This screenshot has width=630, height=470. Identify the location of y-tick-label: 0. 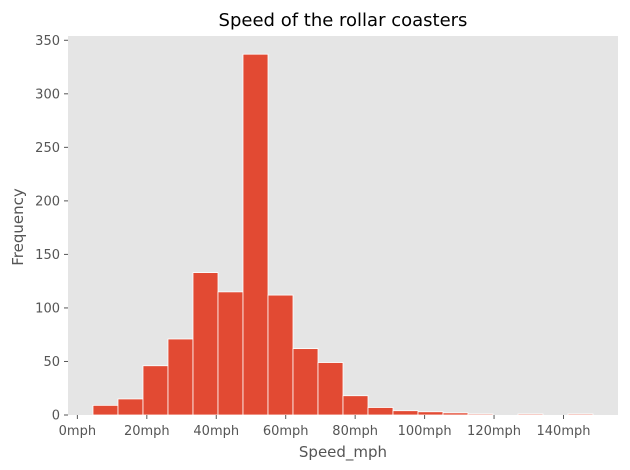
(56, 416).